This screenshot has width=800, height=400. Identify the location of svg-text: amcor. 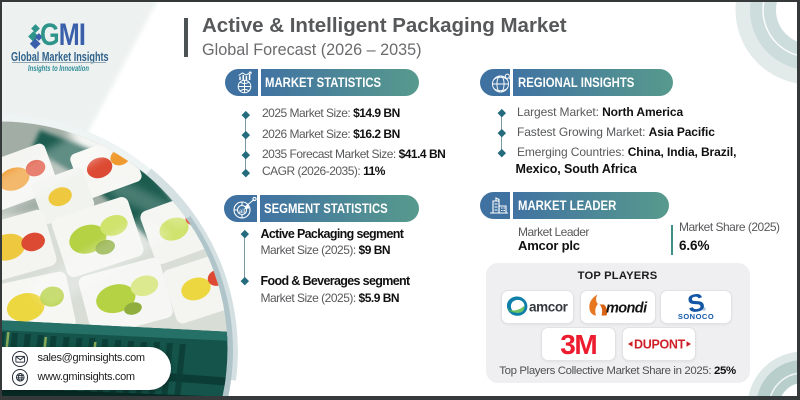
(549, 307).